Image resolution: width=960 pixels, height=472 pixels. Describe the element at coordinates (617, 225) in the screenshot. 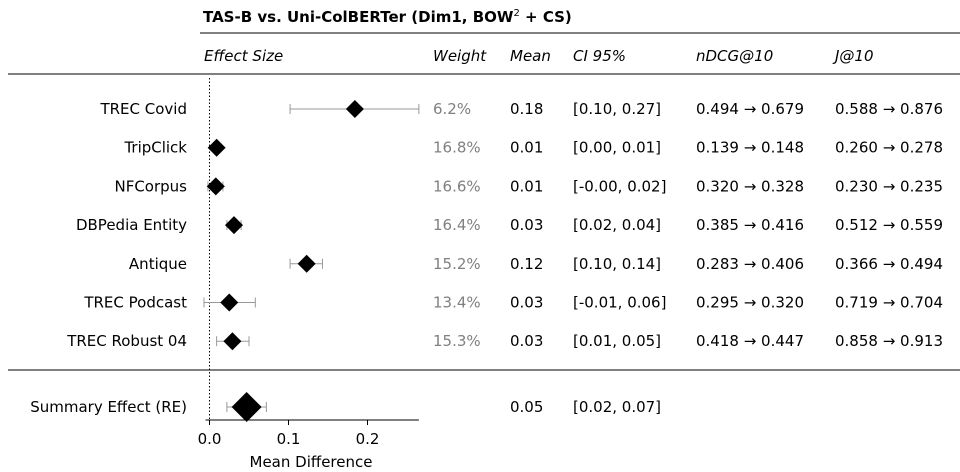

I see `ci-value: [0.02, 0.04]` at that location.